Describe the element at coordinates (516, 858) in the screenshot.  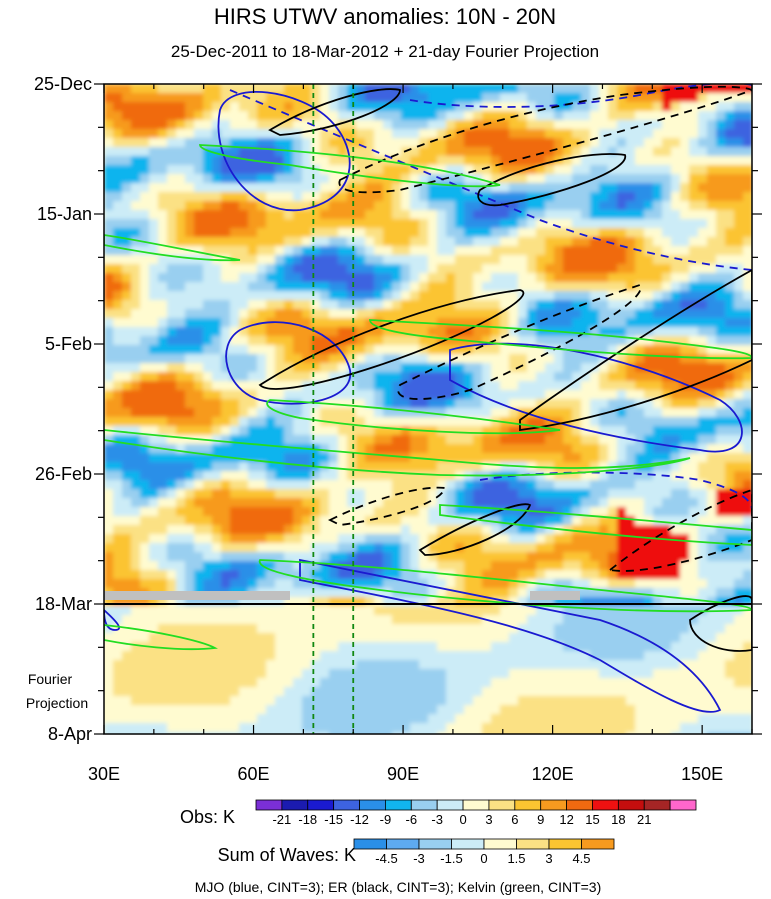
I see `colorbar-tick-label: 1.5` at that location.